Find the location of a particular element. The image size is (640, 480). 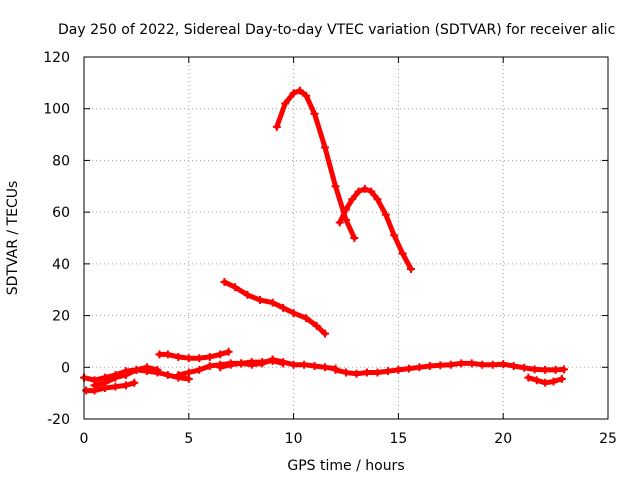

x-tick-label: 5 is located at coordinates (188, 439).